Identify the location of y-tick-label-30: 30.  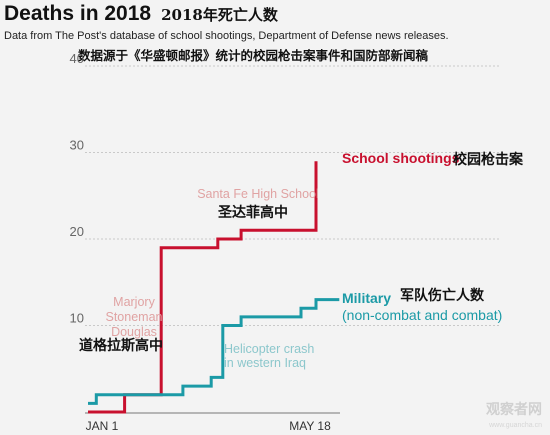
(77, 145).